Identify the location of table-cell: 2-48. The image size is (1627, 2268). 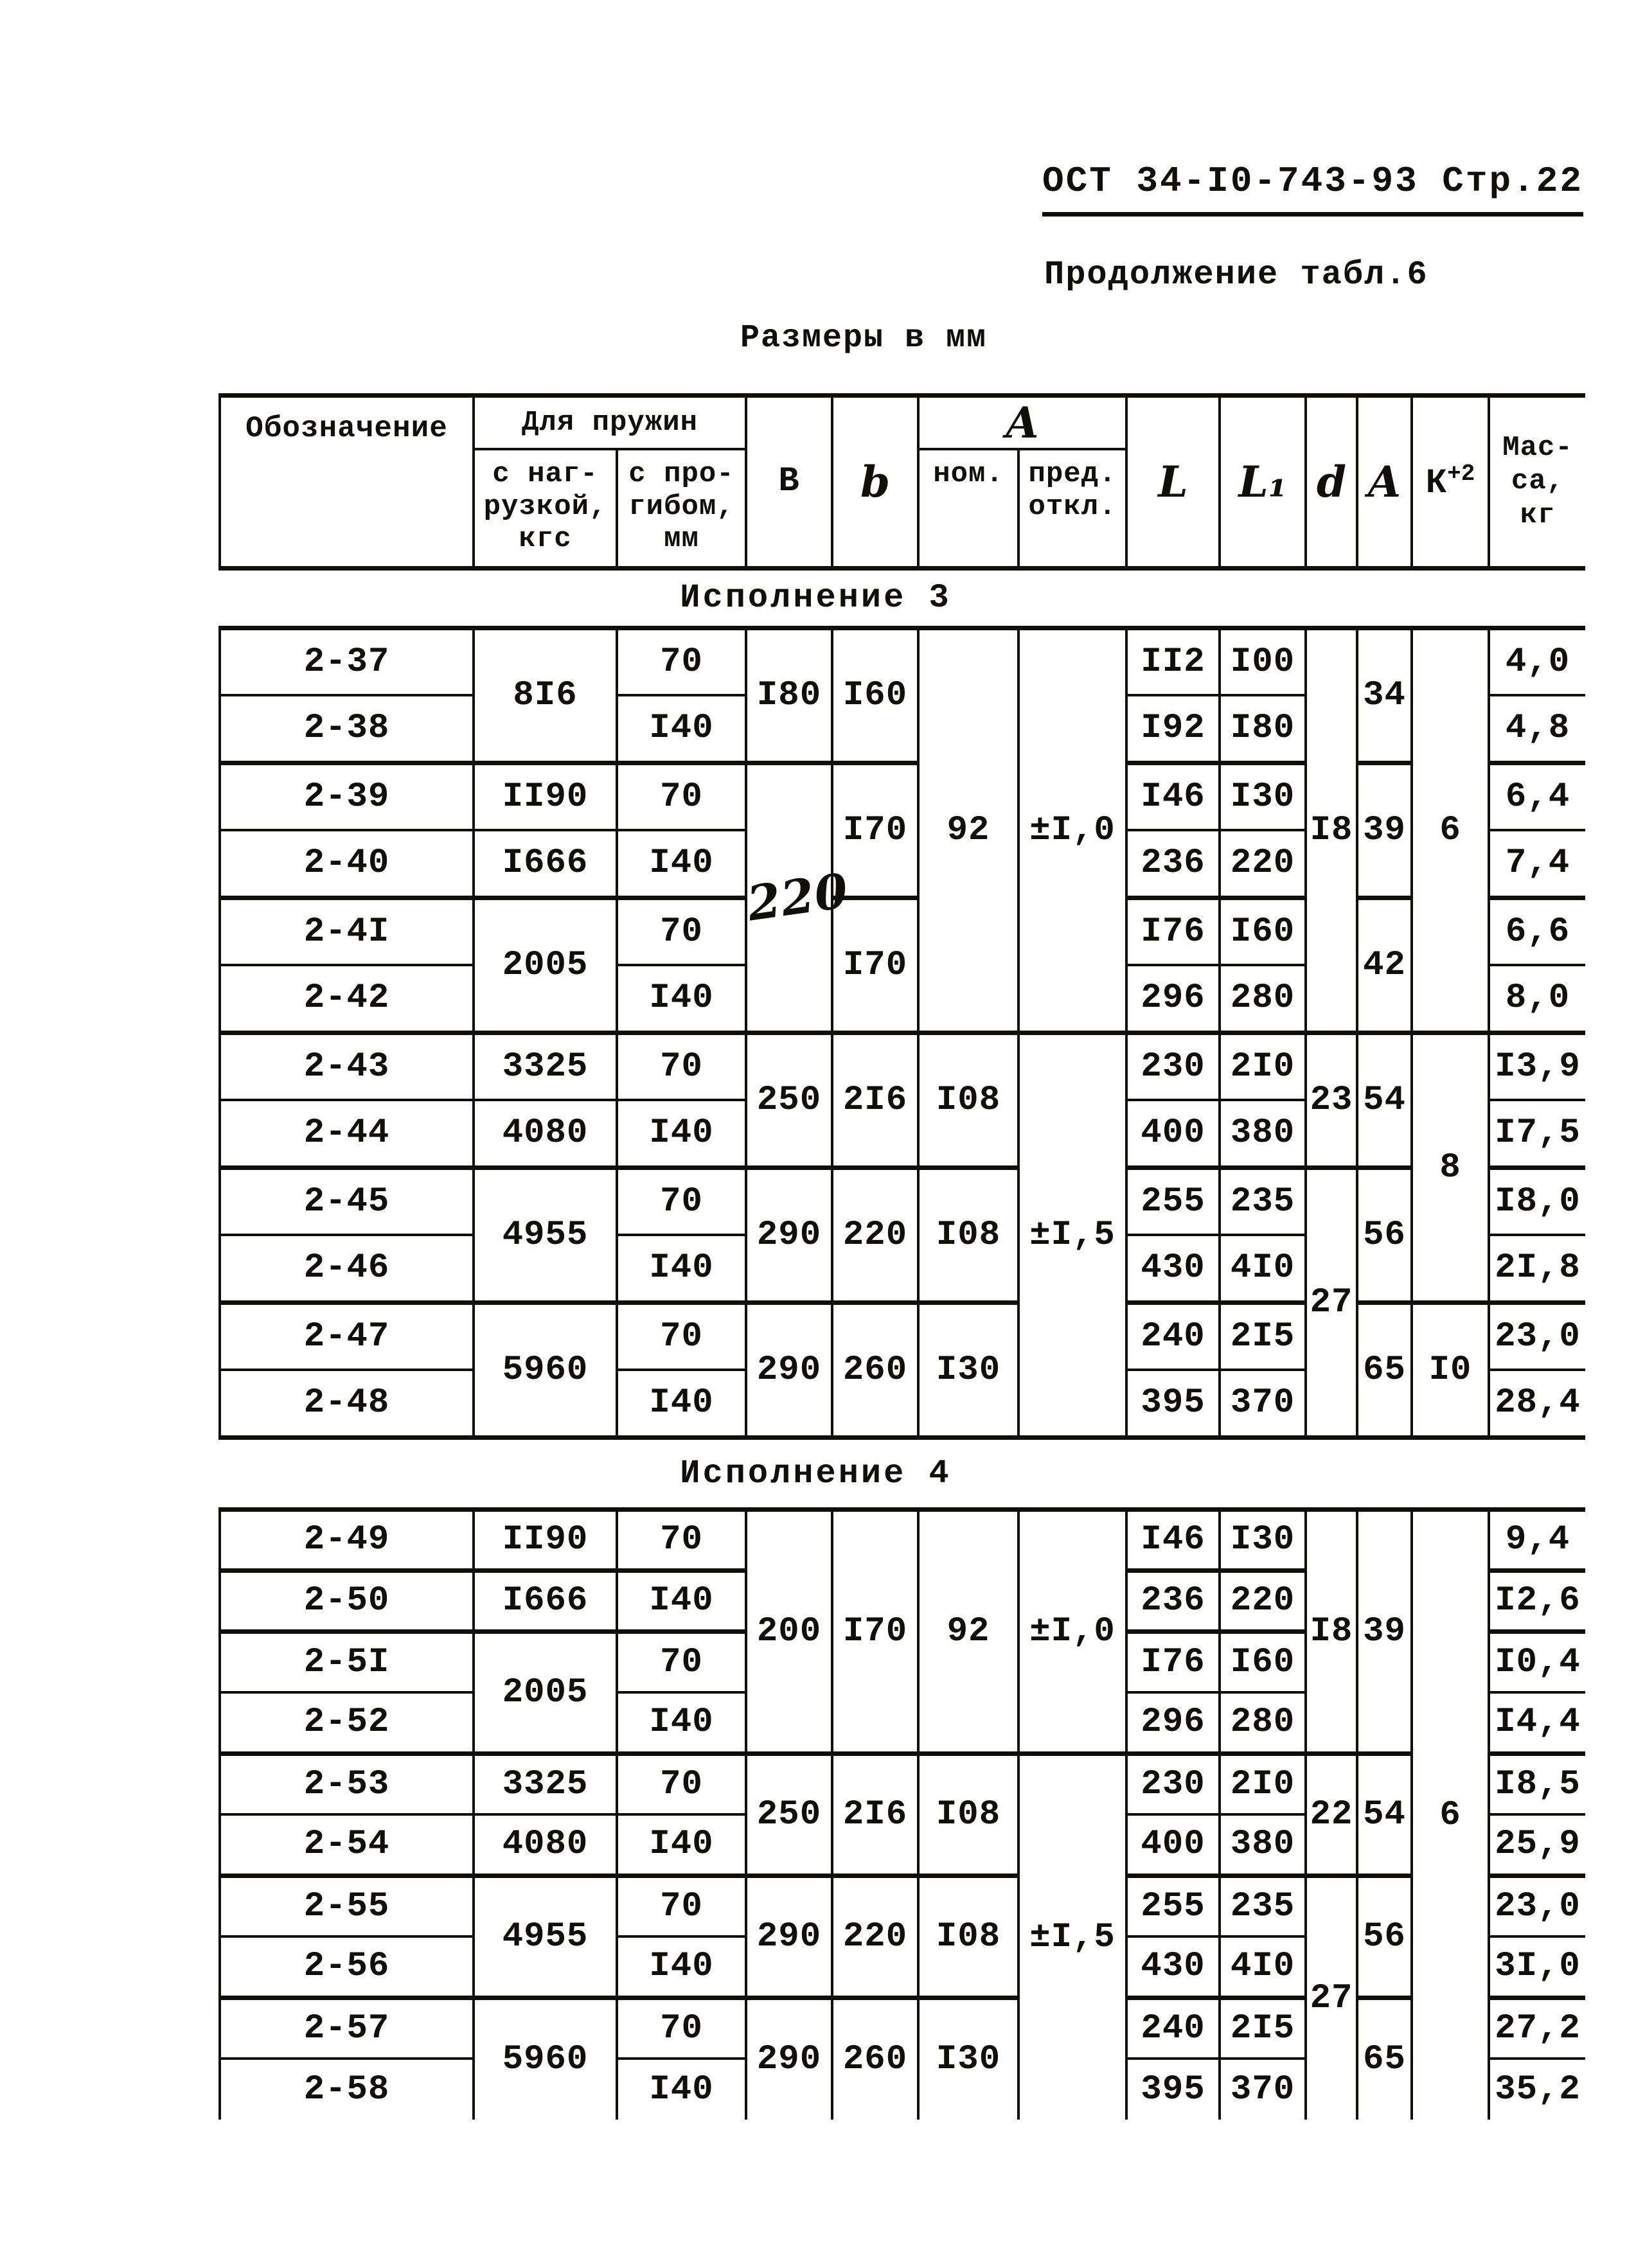
(346, 1403).